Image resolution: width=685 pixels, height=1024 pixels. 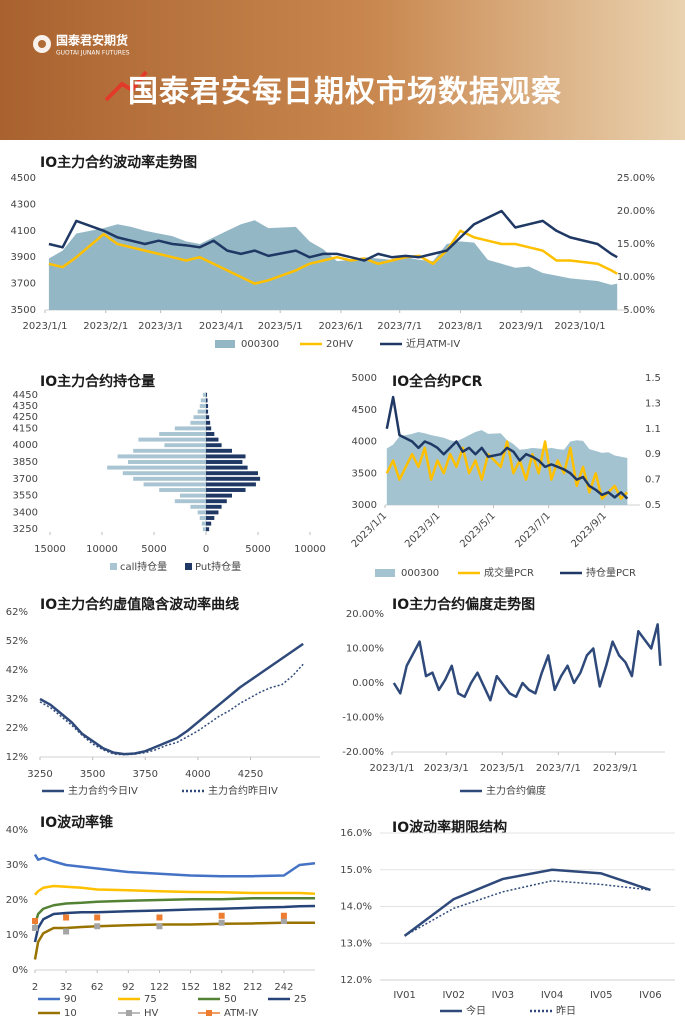 What do you see at coordinates (190, 987) in the screenshot?
I see `x-tick-label: 152` at bounding box center [190, 987].